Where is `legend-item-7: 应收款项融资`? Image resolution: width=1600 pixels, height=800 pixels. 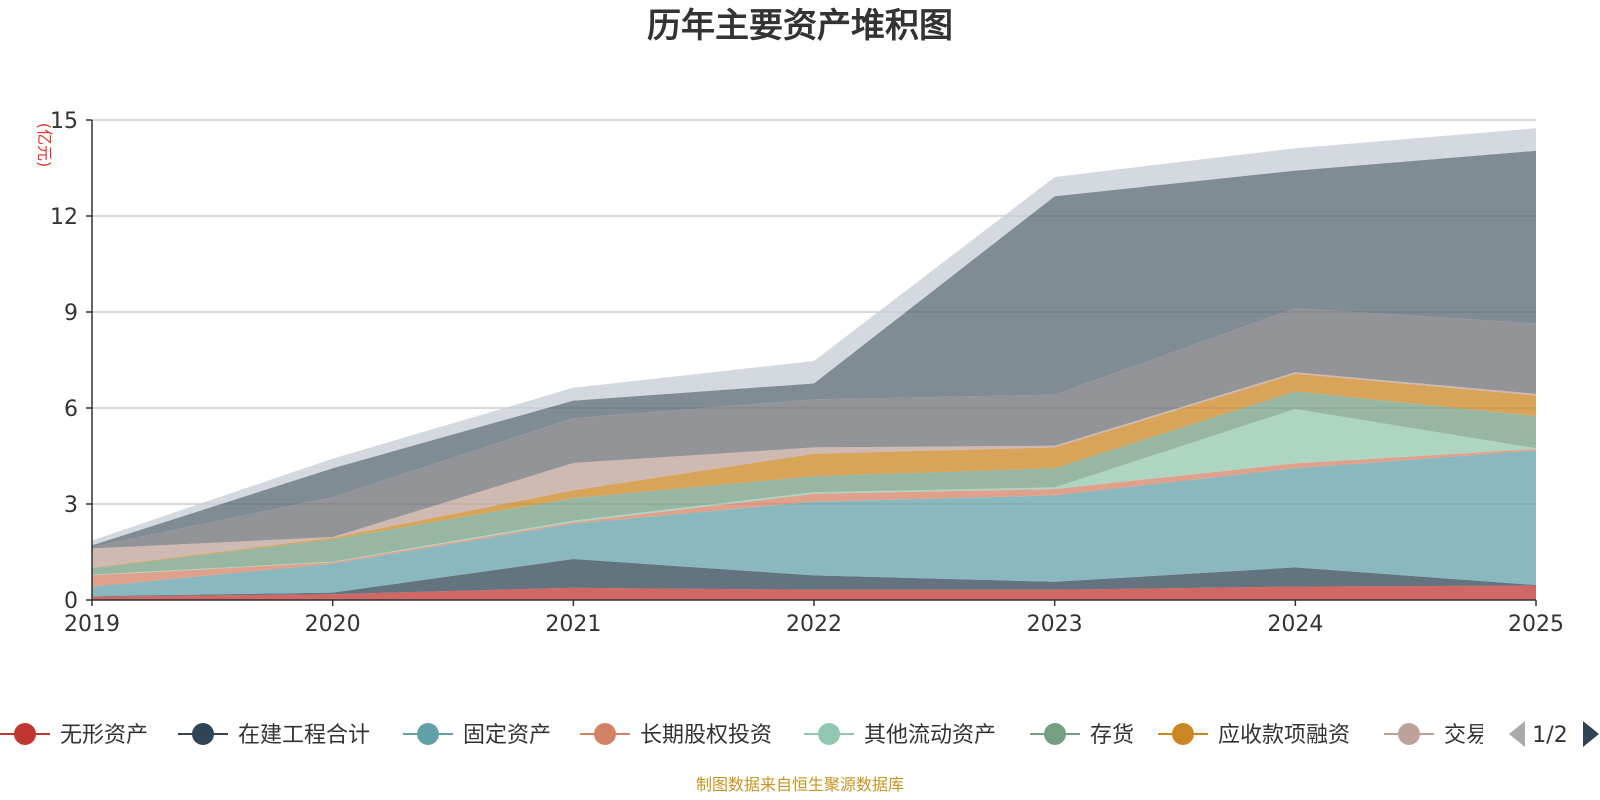
legend-item-7: 应收款项融资 is located at coordinates (1254, 735).